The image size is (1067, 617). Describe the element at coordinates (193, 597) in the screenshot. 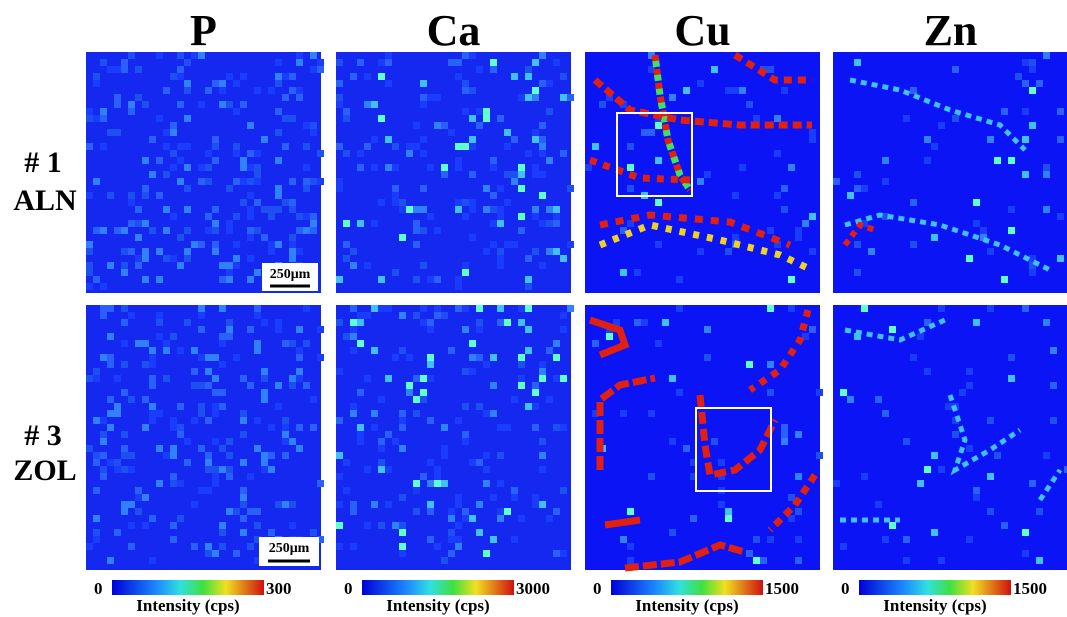

I see `colorbar: 0 300 Intensity (cps)` at that location.